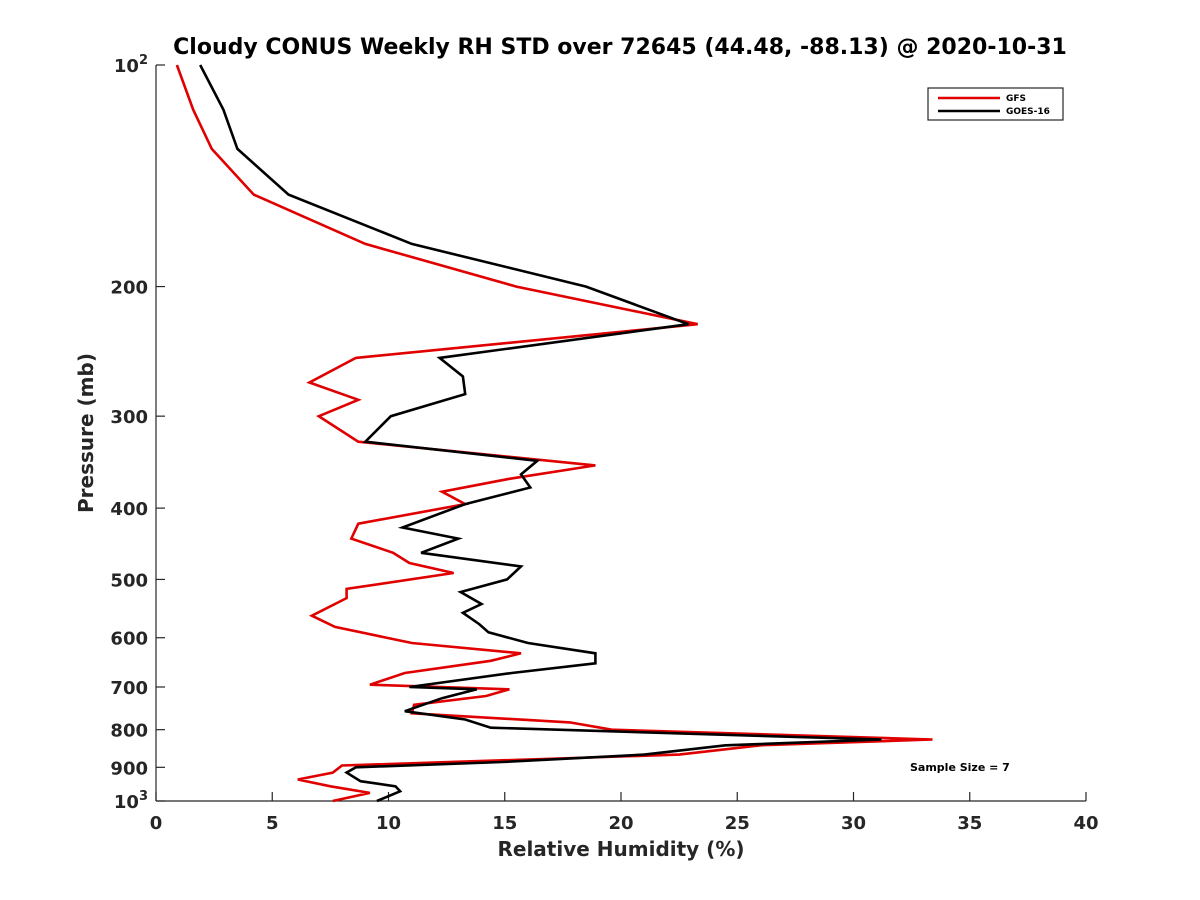 This screenshot has height=900, width=1200. Describe the element at coordinates (737, 823) in the screenshot. I see `x-tick-label: 25` at that location.